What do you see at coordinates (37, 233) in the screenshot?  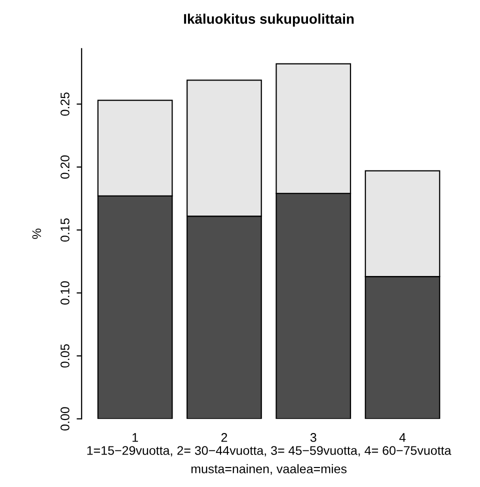 I see `y-axis-title: %` at bounding box center [37, 233].